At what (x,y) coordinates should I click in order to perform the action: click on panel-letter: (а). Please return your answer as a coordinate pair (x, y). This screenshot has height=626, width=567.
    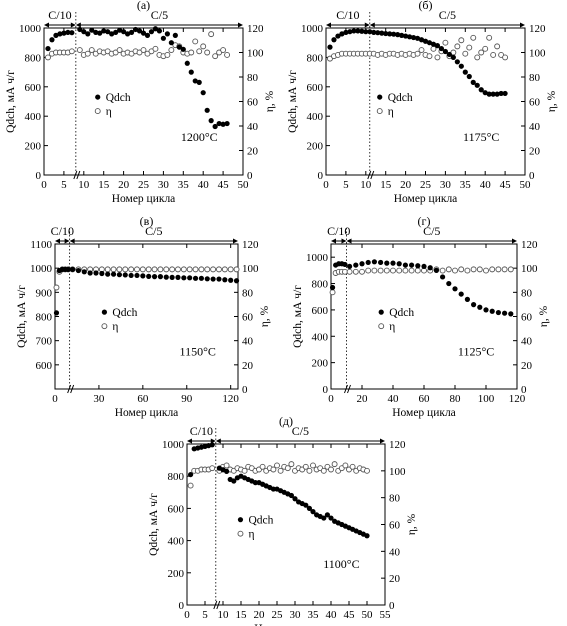
    Looking at the image, I should click on (143, 6).